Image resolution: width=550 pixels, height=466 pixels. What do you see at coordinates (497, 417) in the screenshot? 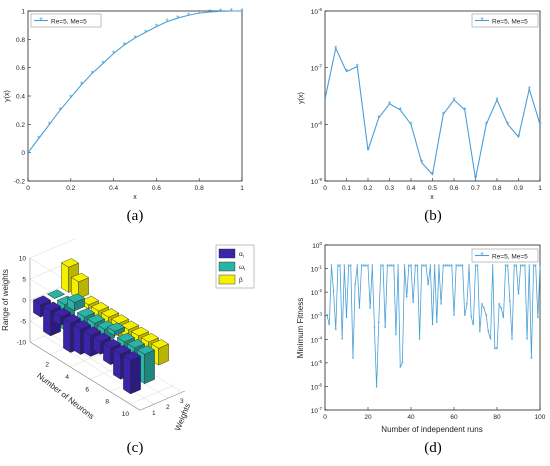
I see `x-tick-label-d: 80` at bounding box center [497, 417].